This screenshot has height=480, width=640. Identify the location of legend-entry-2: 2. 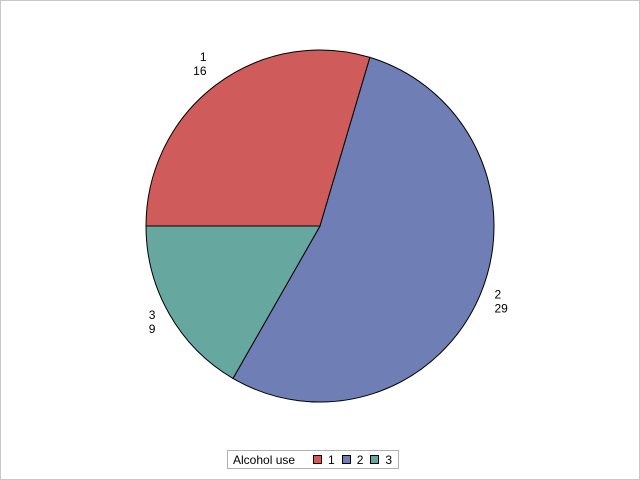
(352, 459).